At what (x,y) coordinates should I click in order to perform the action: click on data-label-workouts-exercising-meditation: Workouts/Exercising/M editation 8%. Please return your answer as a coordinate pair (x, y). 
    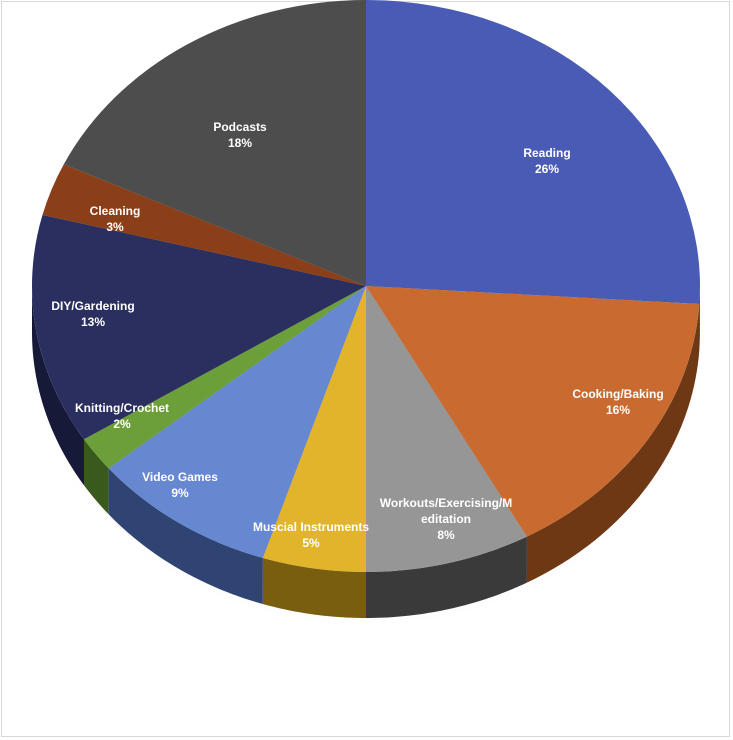
    Looking at the image, I should click on (446, 519).